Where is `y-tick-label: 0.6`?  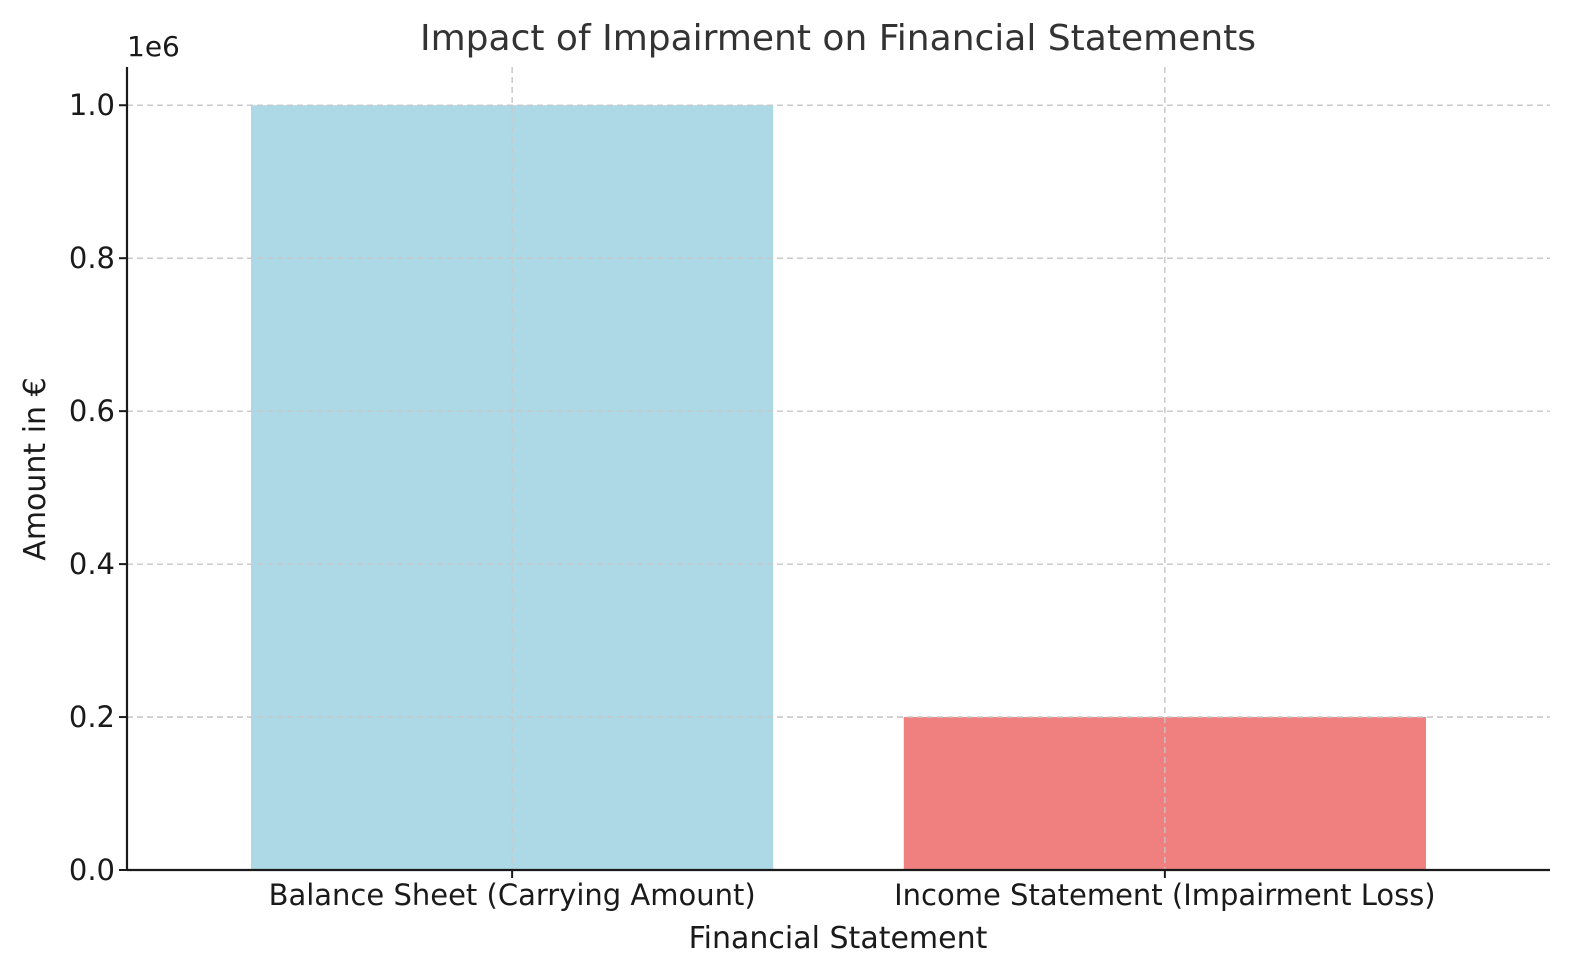
y-tick-label: 0.6 is located at coordinates (92, 411).